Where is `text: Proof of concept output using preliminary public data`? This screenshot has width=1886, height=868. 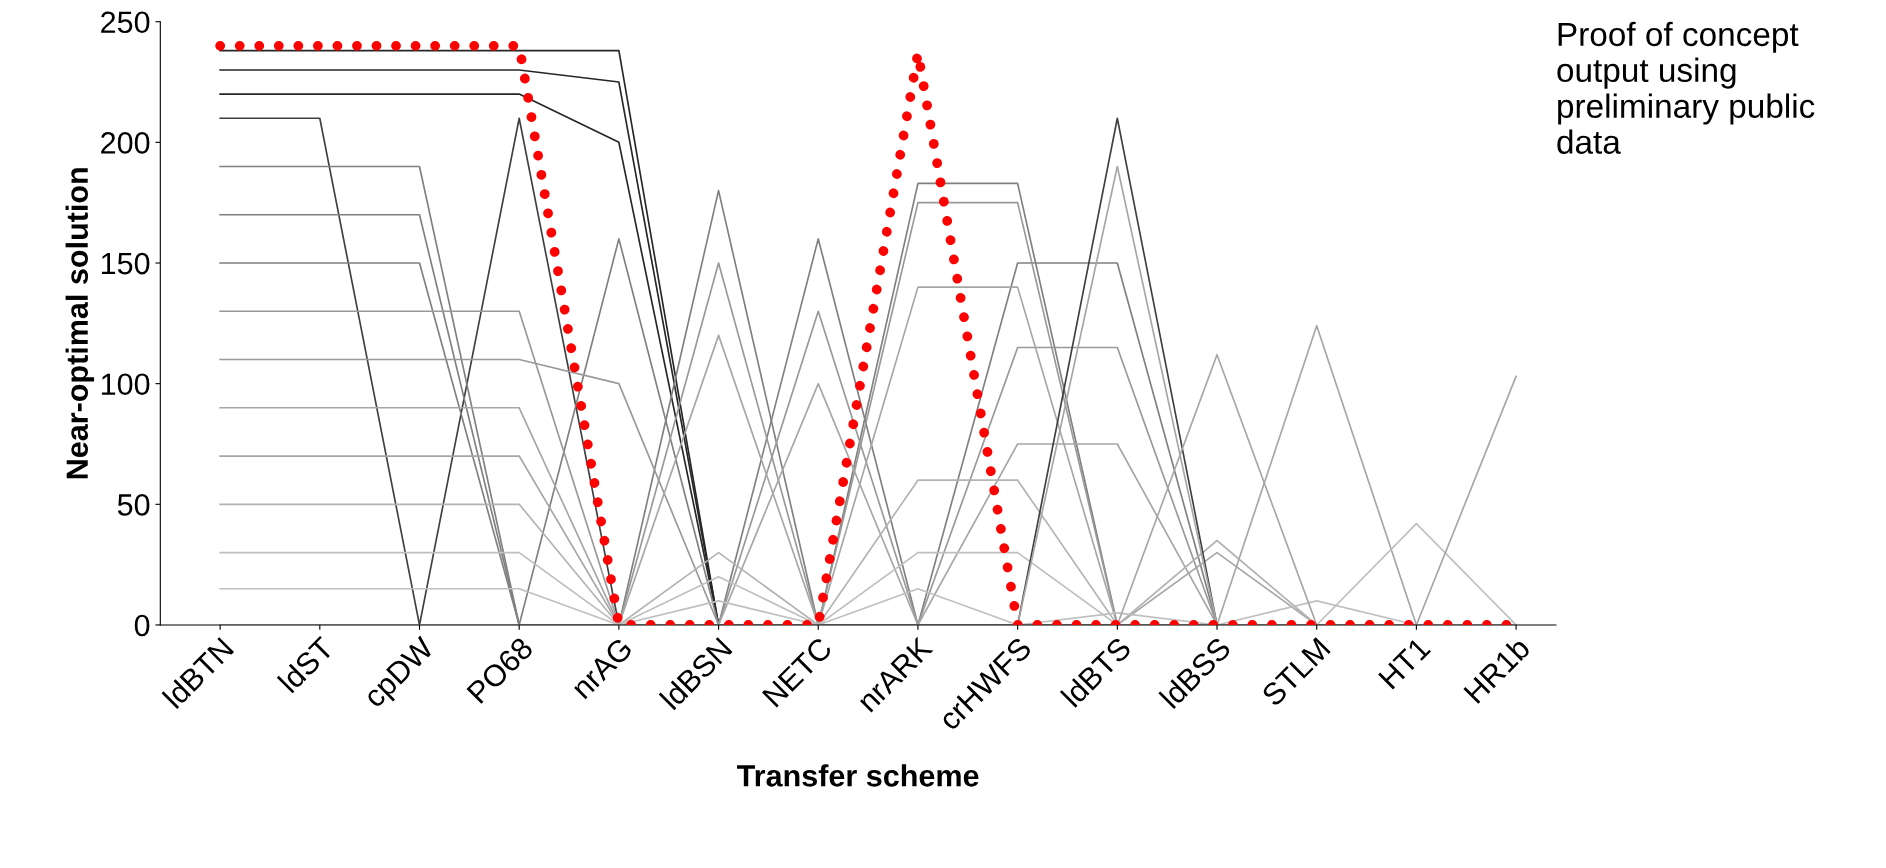
text: Proof of concept output using preliminary public data is located at coordinates (1686, 87).